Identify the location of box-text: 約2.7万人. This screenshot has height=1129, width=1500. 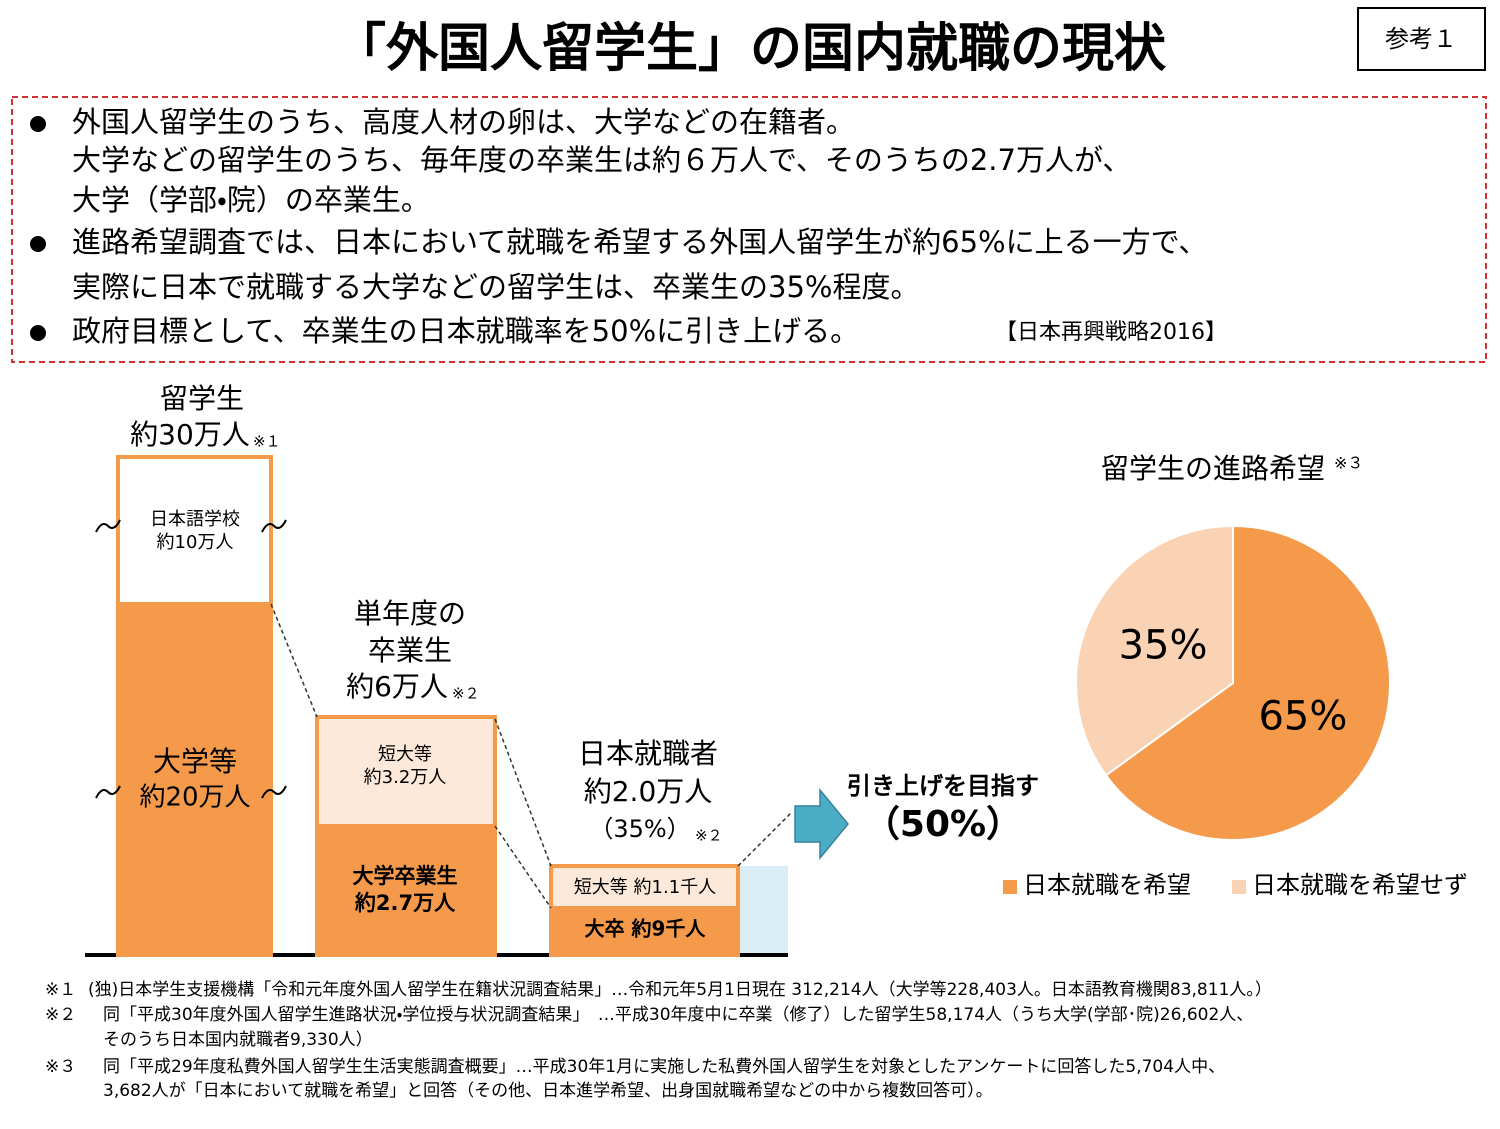
(405, 903).